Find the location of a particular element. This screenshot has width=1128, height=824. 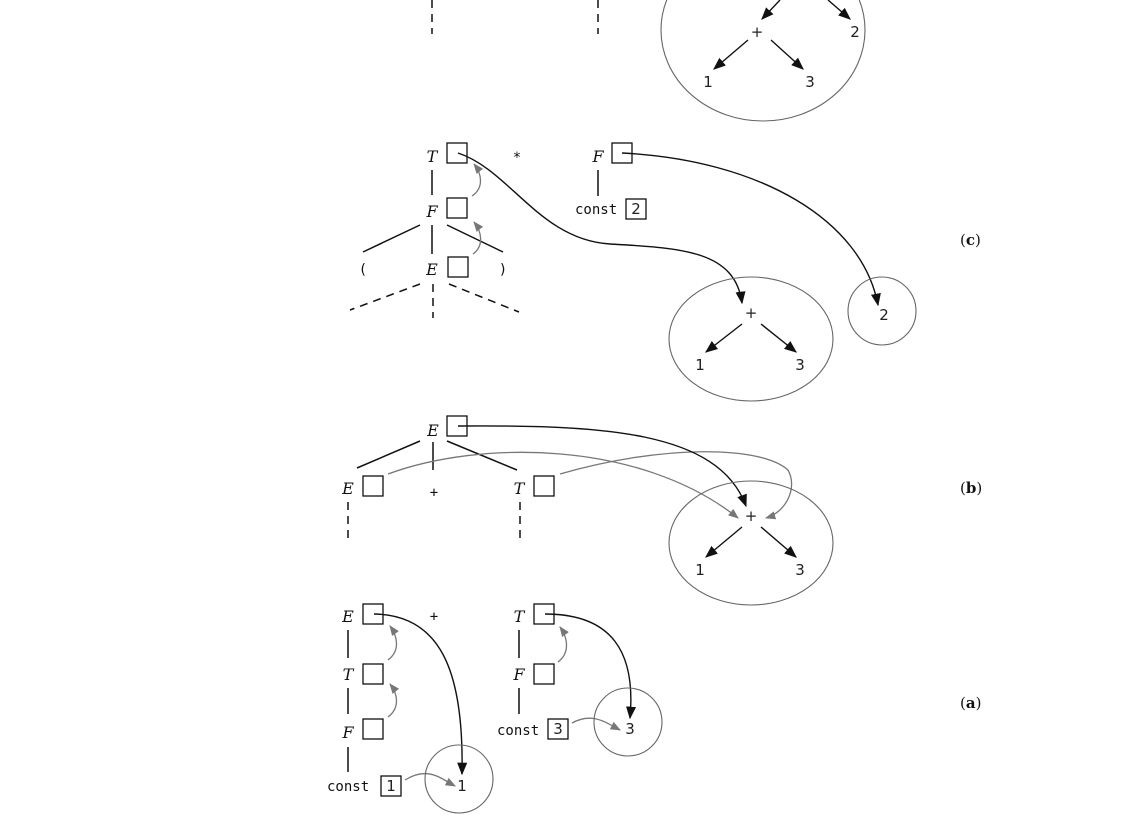

pointer-arrow-T-to-ast is located at coordinates (601, 228).